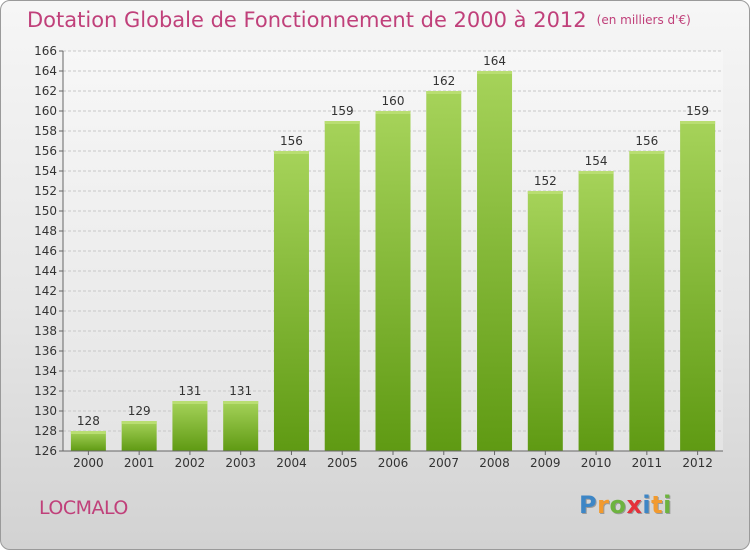  What do you see at coordinates (393, 101) in the screenshot?
I see `data-label: 160` at bounding box center [393, 101].